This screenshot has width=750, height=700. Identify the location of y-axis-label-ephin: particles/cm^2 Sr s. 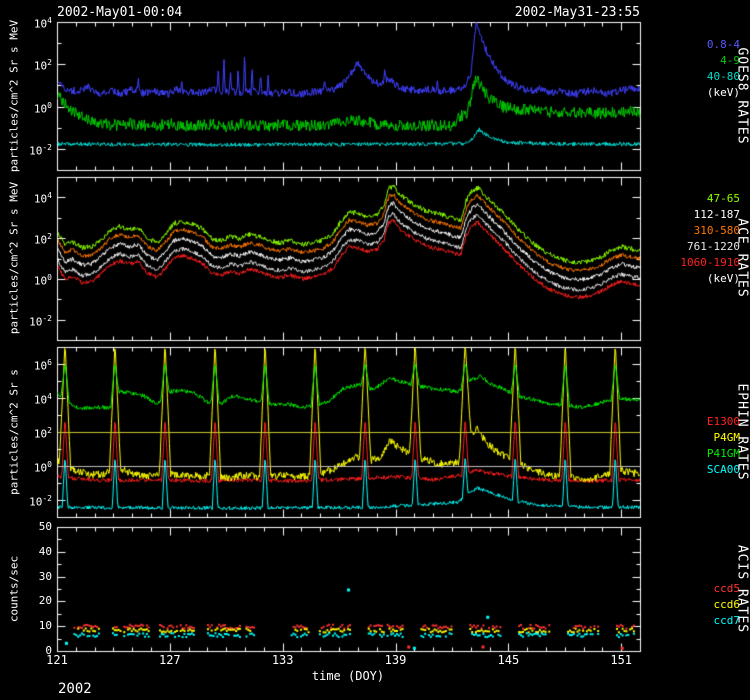
(14, 432).